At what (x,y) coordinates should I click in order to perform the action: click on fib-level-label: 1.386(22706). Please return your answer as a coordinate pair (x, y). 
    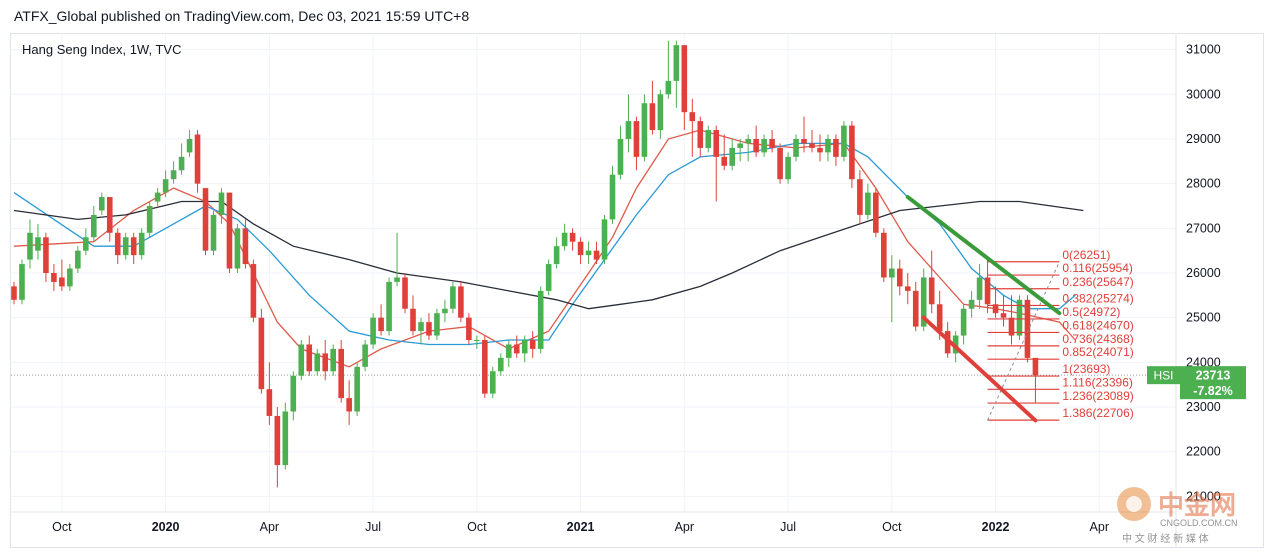
    Looking at the image, I should click on (1097, 413).